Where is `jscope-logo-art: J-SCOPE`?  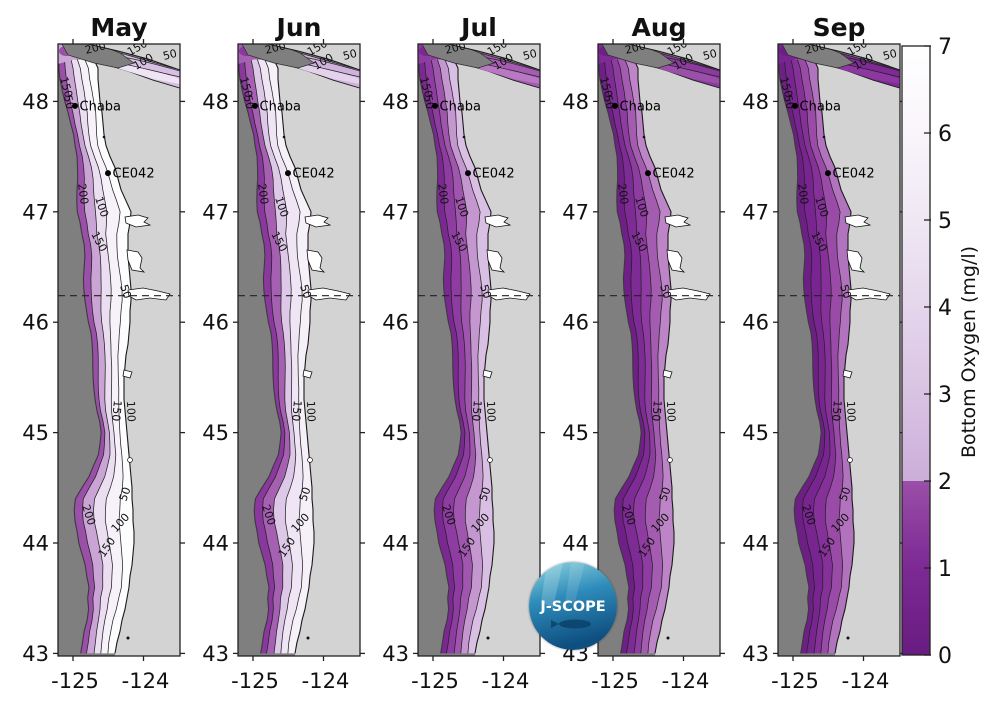 jscope-logo-art: J-SCOPE is located at coordinates (573, 606).